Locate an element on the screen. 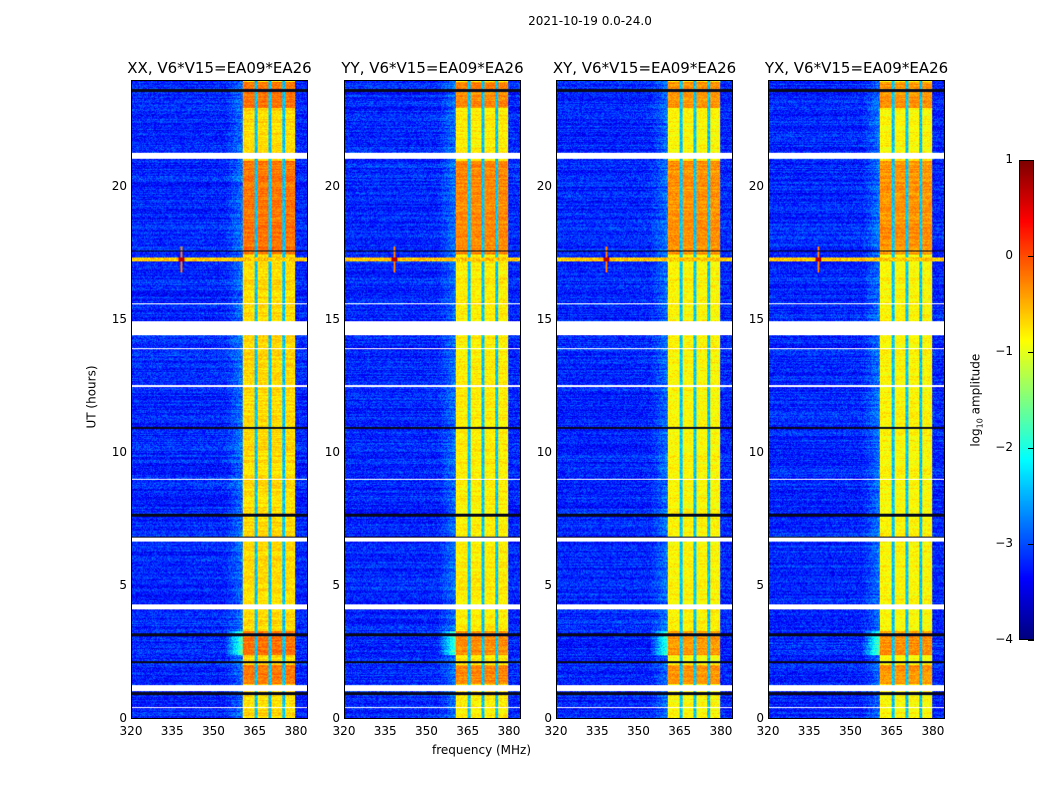 The width and height of the screenshot is (1050, 800). colorbar-tick-label: −1 is located at coordinates (1004, 351).